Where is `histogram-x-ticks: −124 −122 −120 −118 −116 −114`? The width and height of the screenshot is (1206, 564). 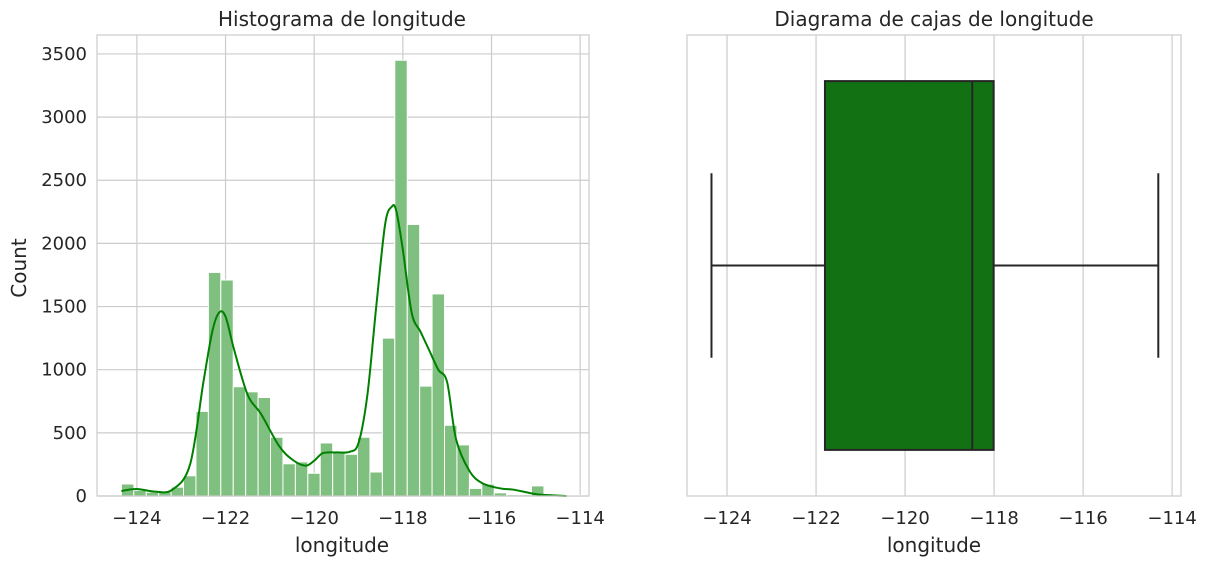 histogram-x-ticks: −124 −122 −120 −118 −116 −114 is located at coordinates (358, 518).